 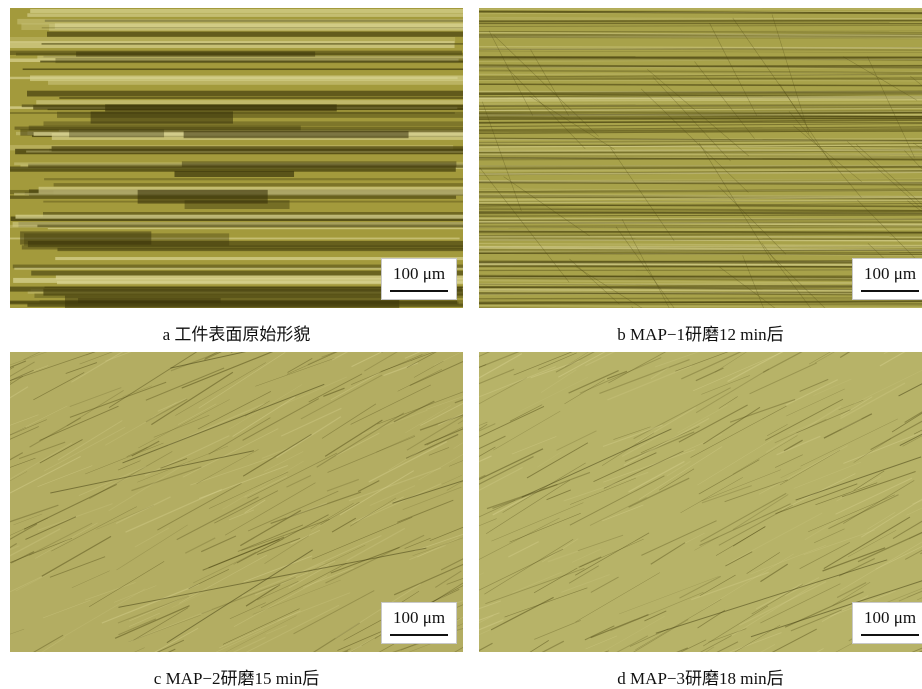 I want to click on scale-bar-b: 100 μm, so click(x=887, y=279).